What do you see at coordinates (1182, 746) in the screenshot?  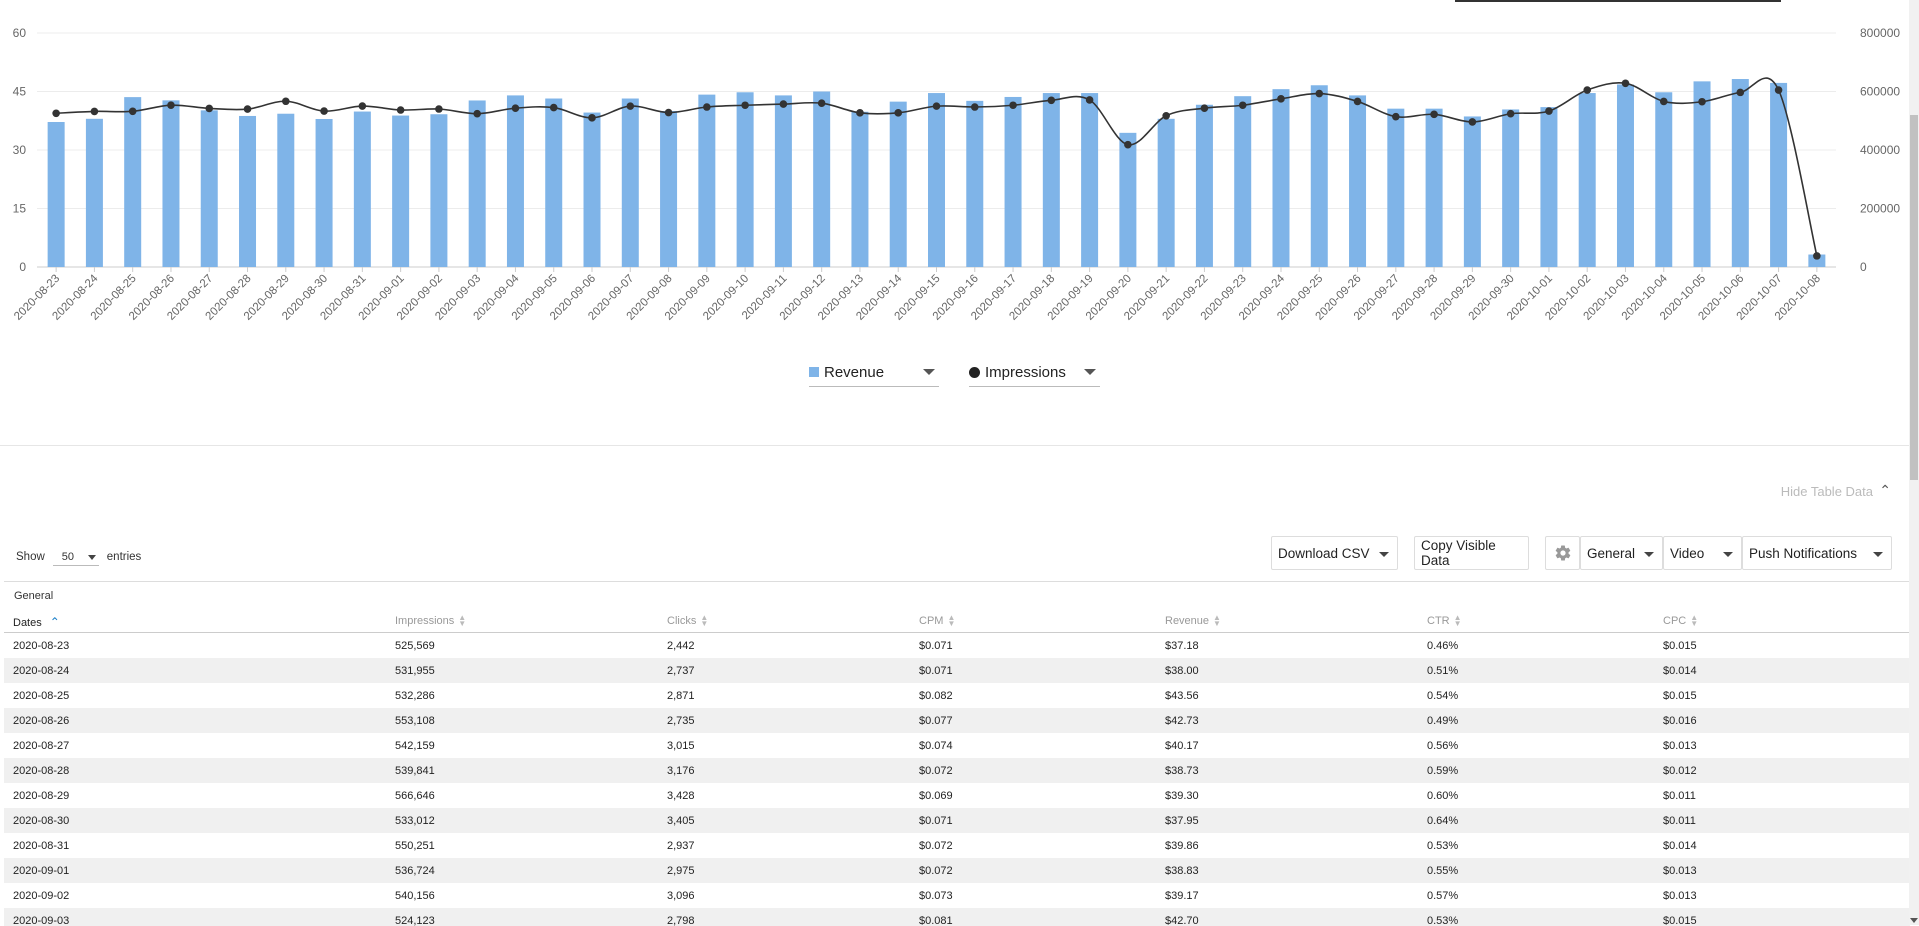 I see `table-cell-revenue: $40.17` at bounding box center [1182, 746].